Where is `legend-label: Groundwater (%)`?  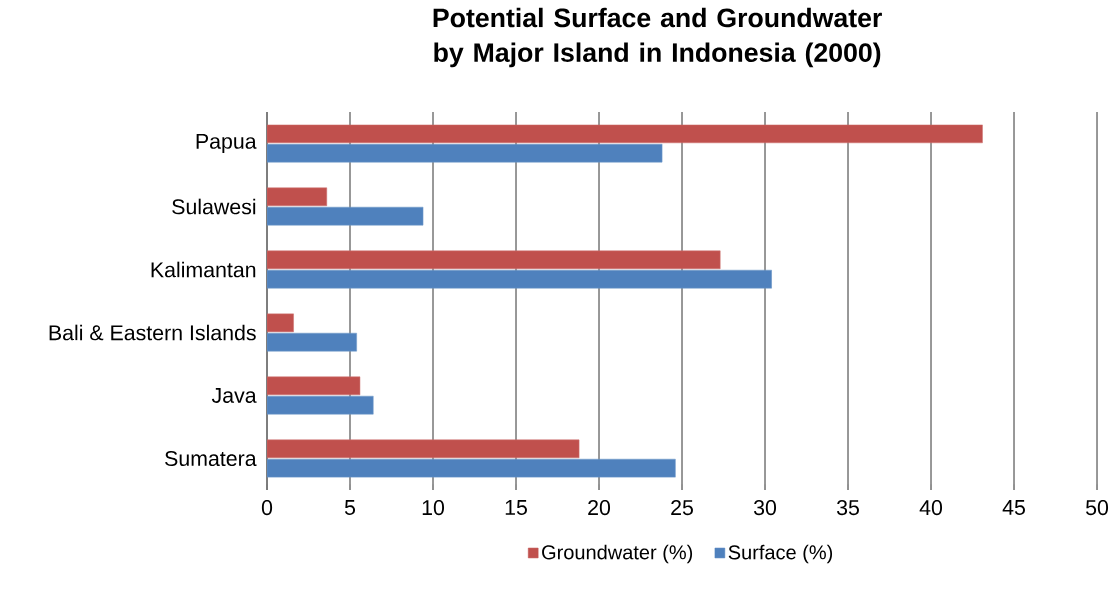
legend-label: Groundwater (%) is located at coordinates (617, 554).